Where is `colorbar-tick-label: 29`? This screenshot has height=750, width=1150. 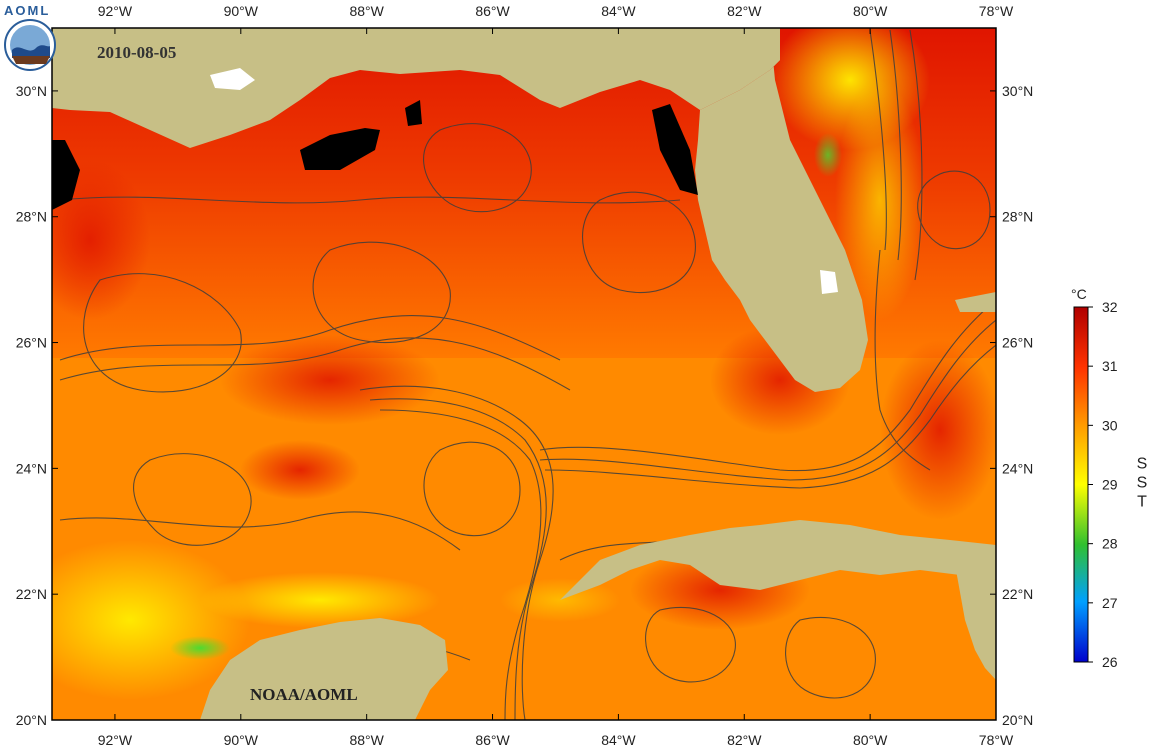
colorbar-tick-label: 29 is located at coordinates (1110, 485).